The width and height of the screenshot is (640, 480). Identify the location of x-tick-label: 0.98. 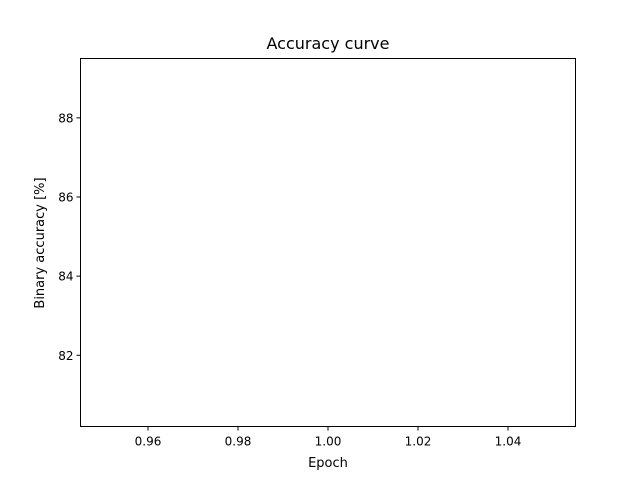
(238, 442).